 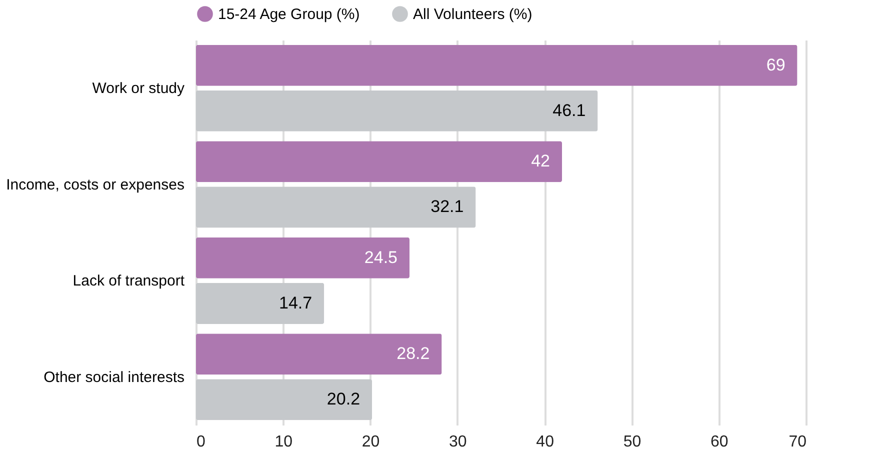 I want to click on y-tick-label: Lack of transport, so click(x=129, y=281).